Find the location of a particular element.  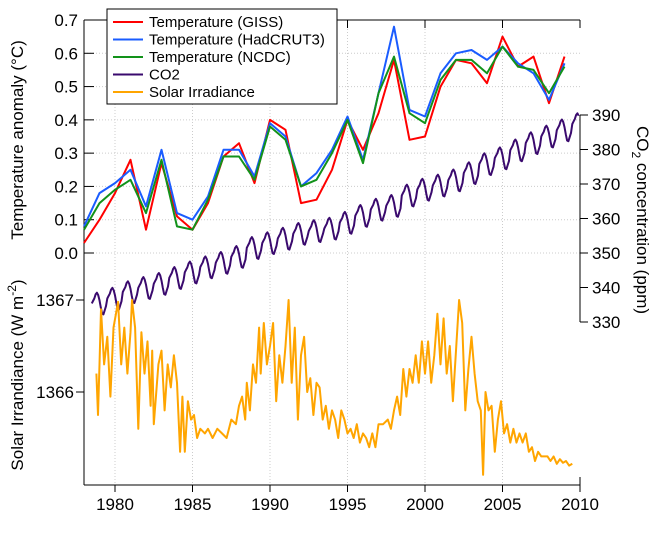

temperature-axis-label: Temperature anomaly (°C) is located at coordinates (17, 140).